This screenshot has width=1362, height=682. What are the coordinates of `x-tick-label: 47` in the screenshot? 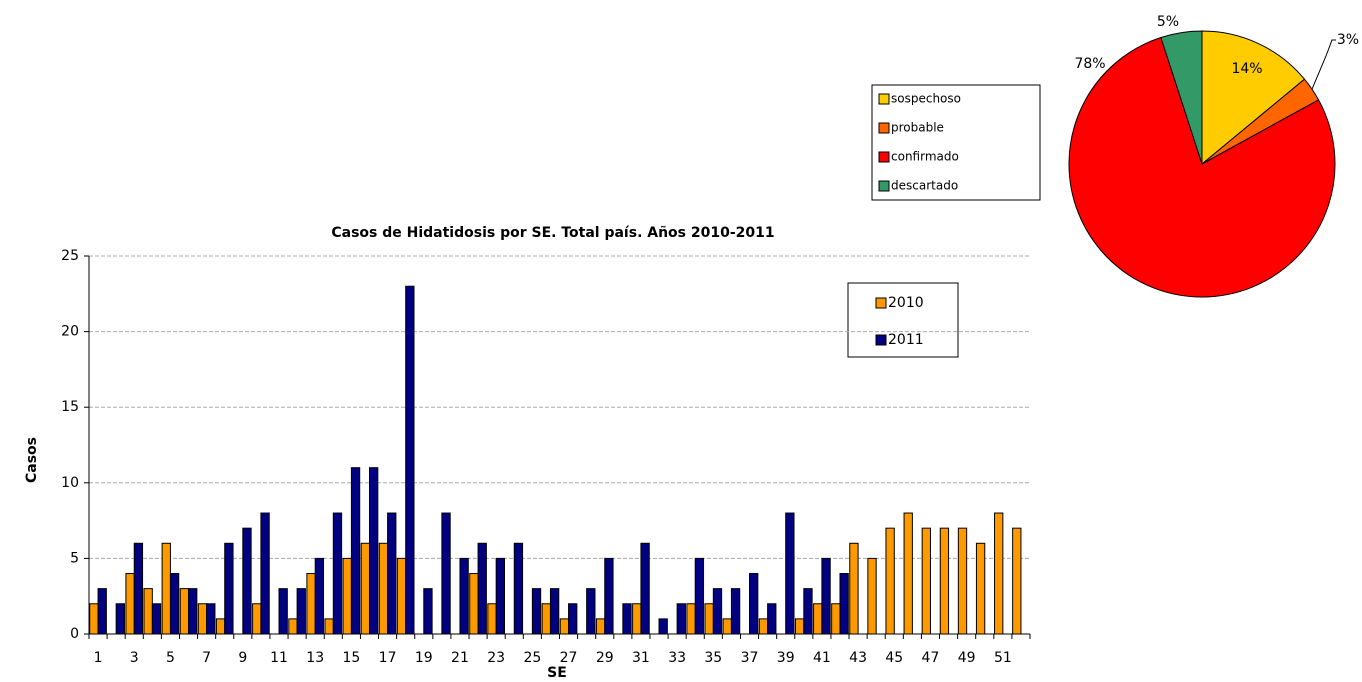 It's located at (931, 658).